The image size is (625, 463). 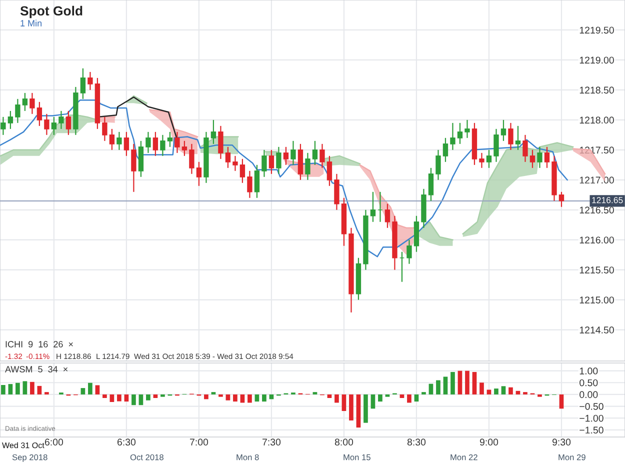 What do you see at coordinates (589, 394) in the screenshot?
I see `y-tick-label: 0.00` at bounding box center [589, 394].